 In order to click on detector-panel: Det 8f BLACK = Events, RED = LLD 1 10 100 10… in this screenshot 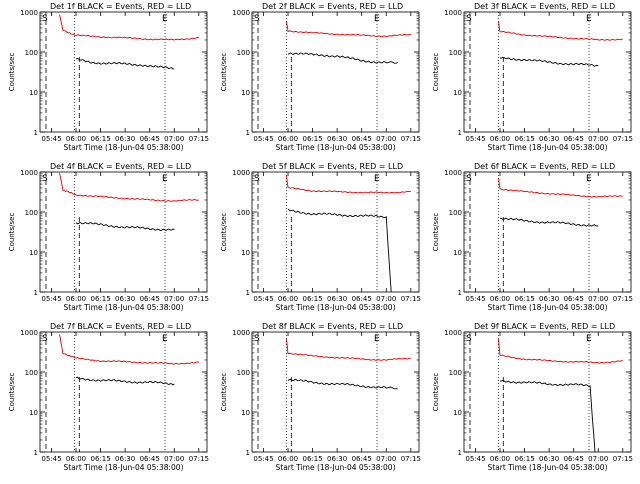, I will do `click(320, 397)`.